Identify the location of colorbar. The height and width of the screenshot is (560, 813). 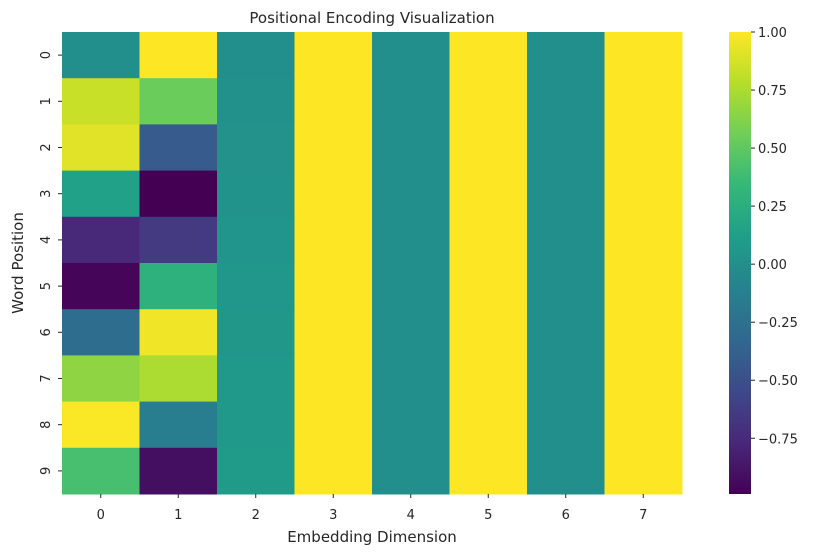
(740, 263).